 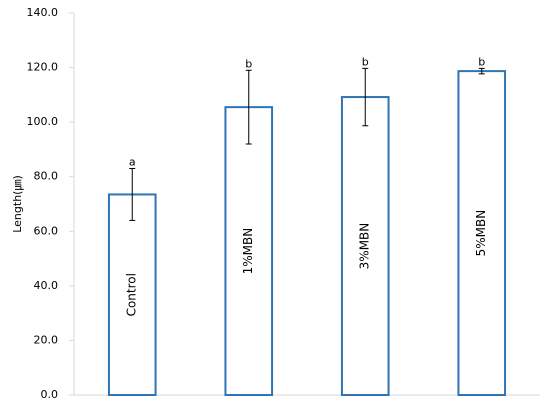 What do you see at coordinates (43, 67) in the screenshot?
I see `y-tick-label: 120.0` at bounding box center [43, 67].